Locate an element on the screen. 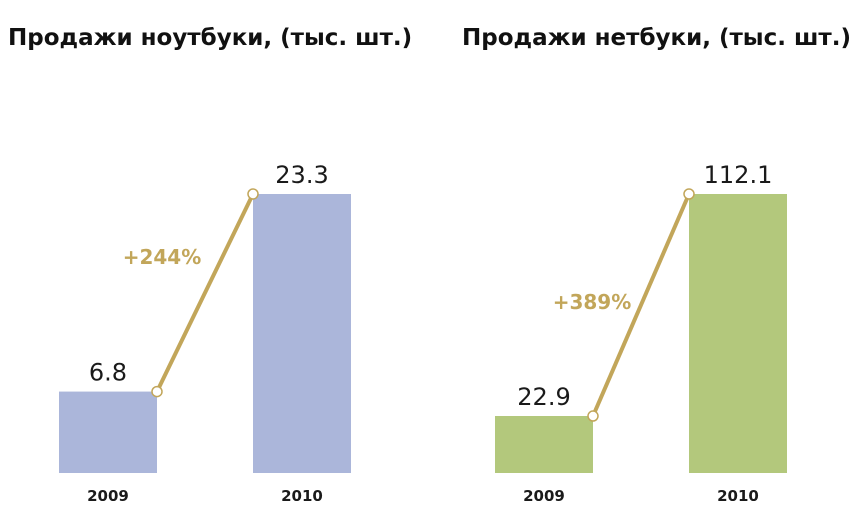  growth-point-notebooks-2010 is located at coordinates (253, 194).